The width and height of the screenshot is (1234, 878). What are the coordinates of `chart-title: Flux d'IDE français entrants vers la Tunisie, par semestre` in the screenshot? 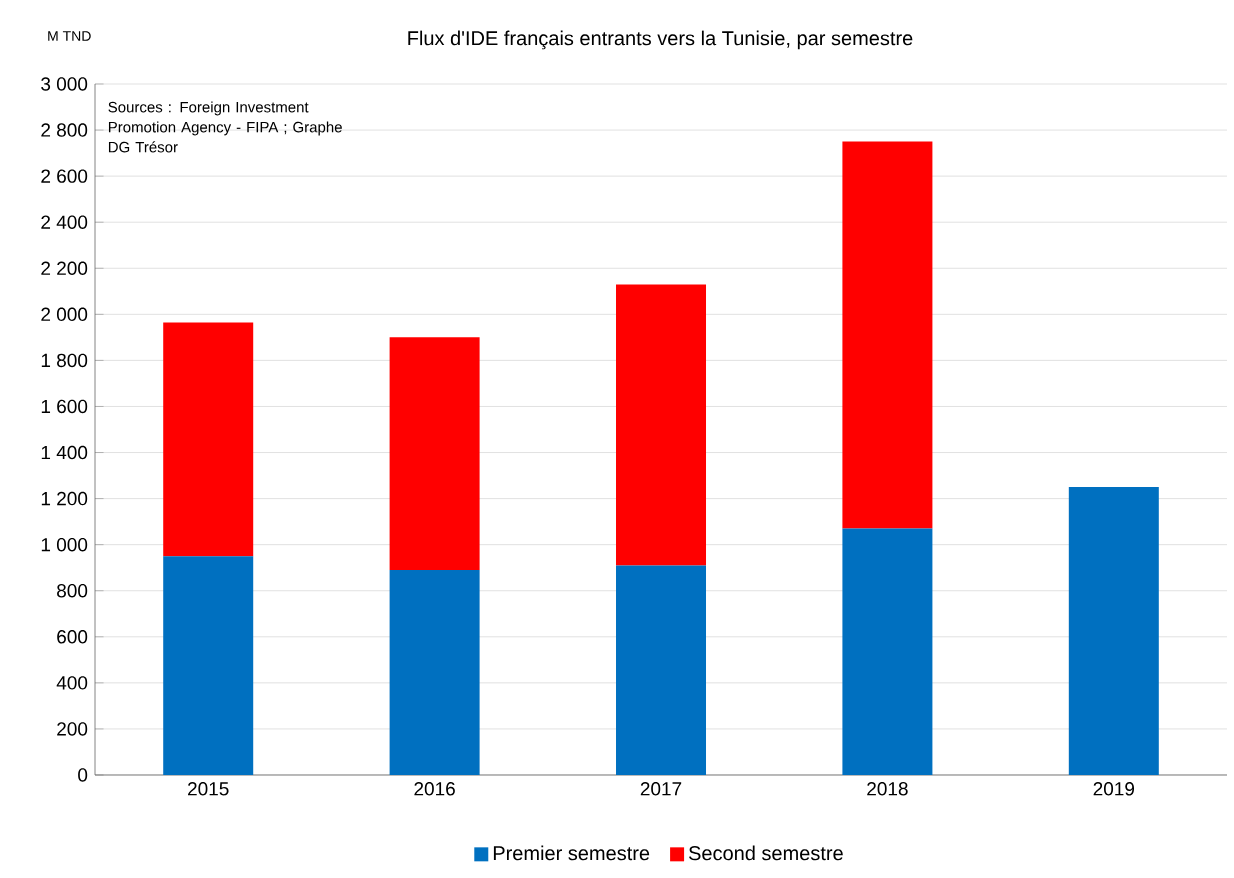 It's located at (660, 40).